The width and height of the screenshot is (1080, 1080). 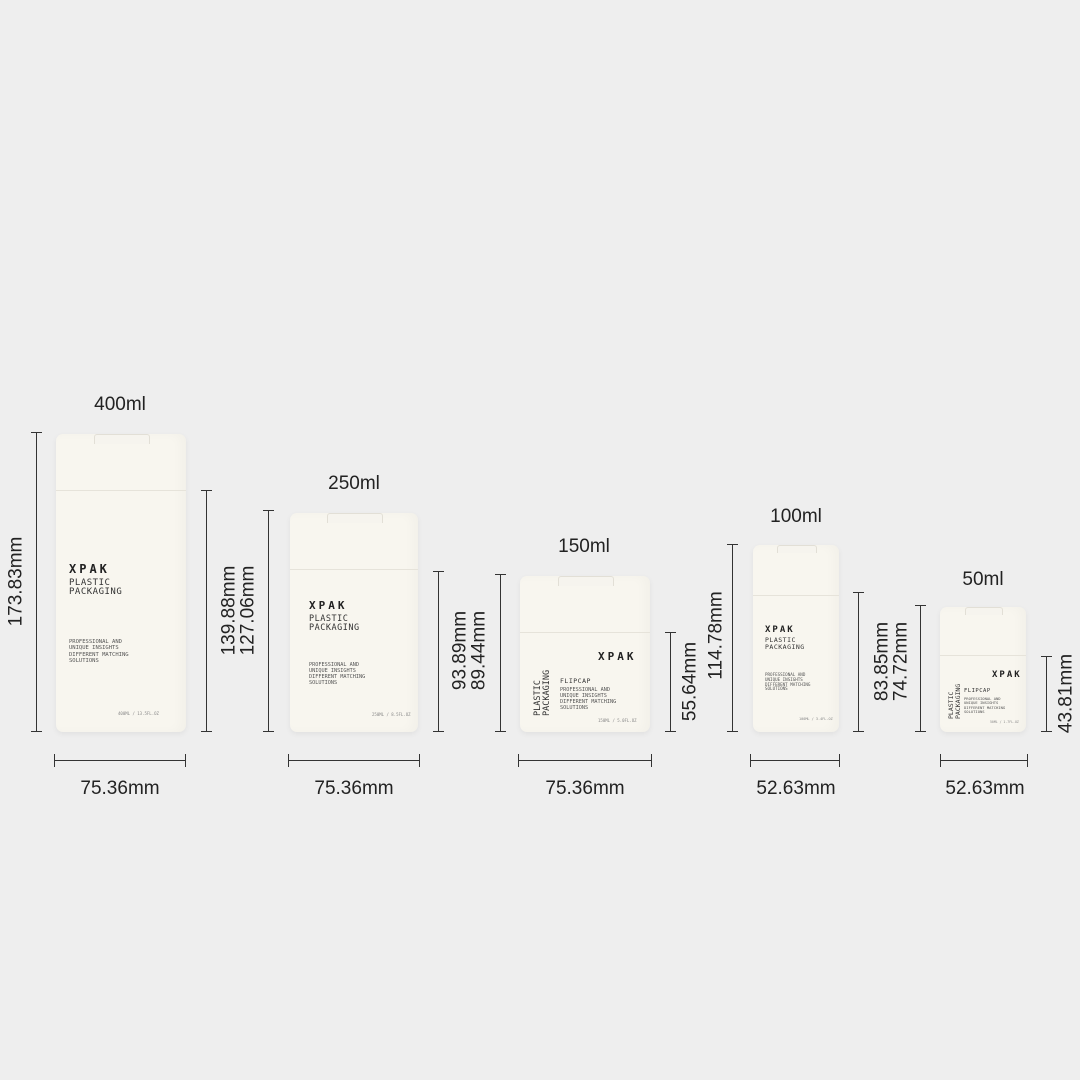 I want to click on body-height-label: 139.88mm, so click(x=229, y=610).